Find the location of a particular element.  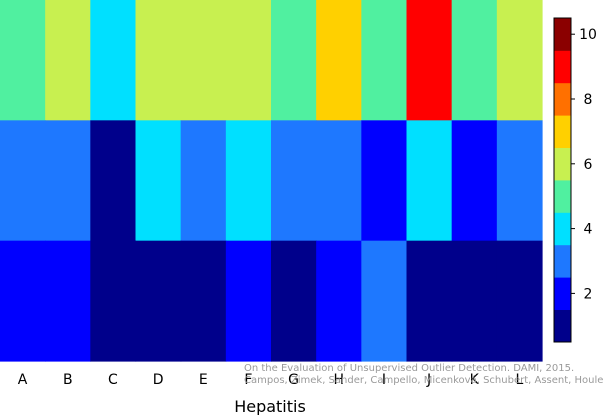

heatmap-cell-H-row1 is located at coordinates (339, 60).